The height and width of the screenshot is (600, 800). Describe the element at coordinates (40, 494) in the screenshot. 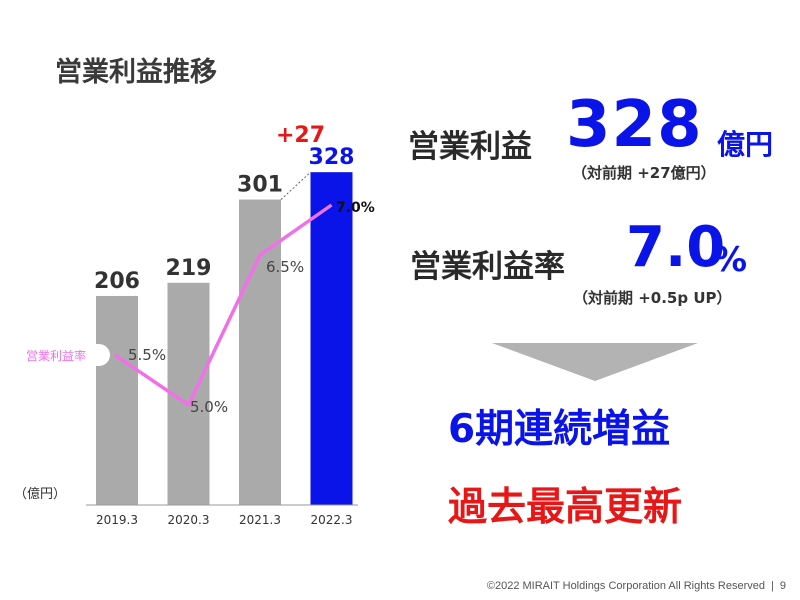

I see `y-unit-label: （億円）` at that location.